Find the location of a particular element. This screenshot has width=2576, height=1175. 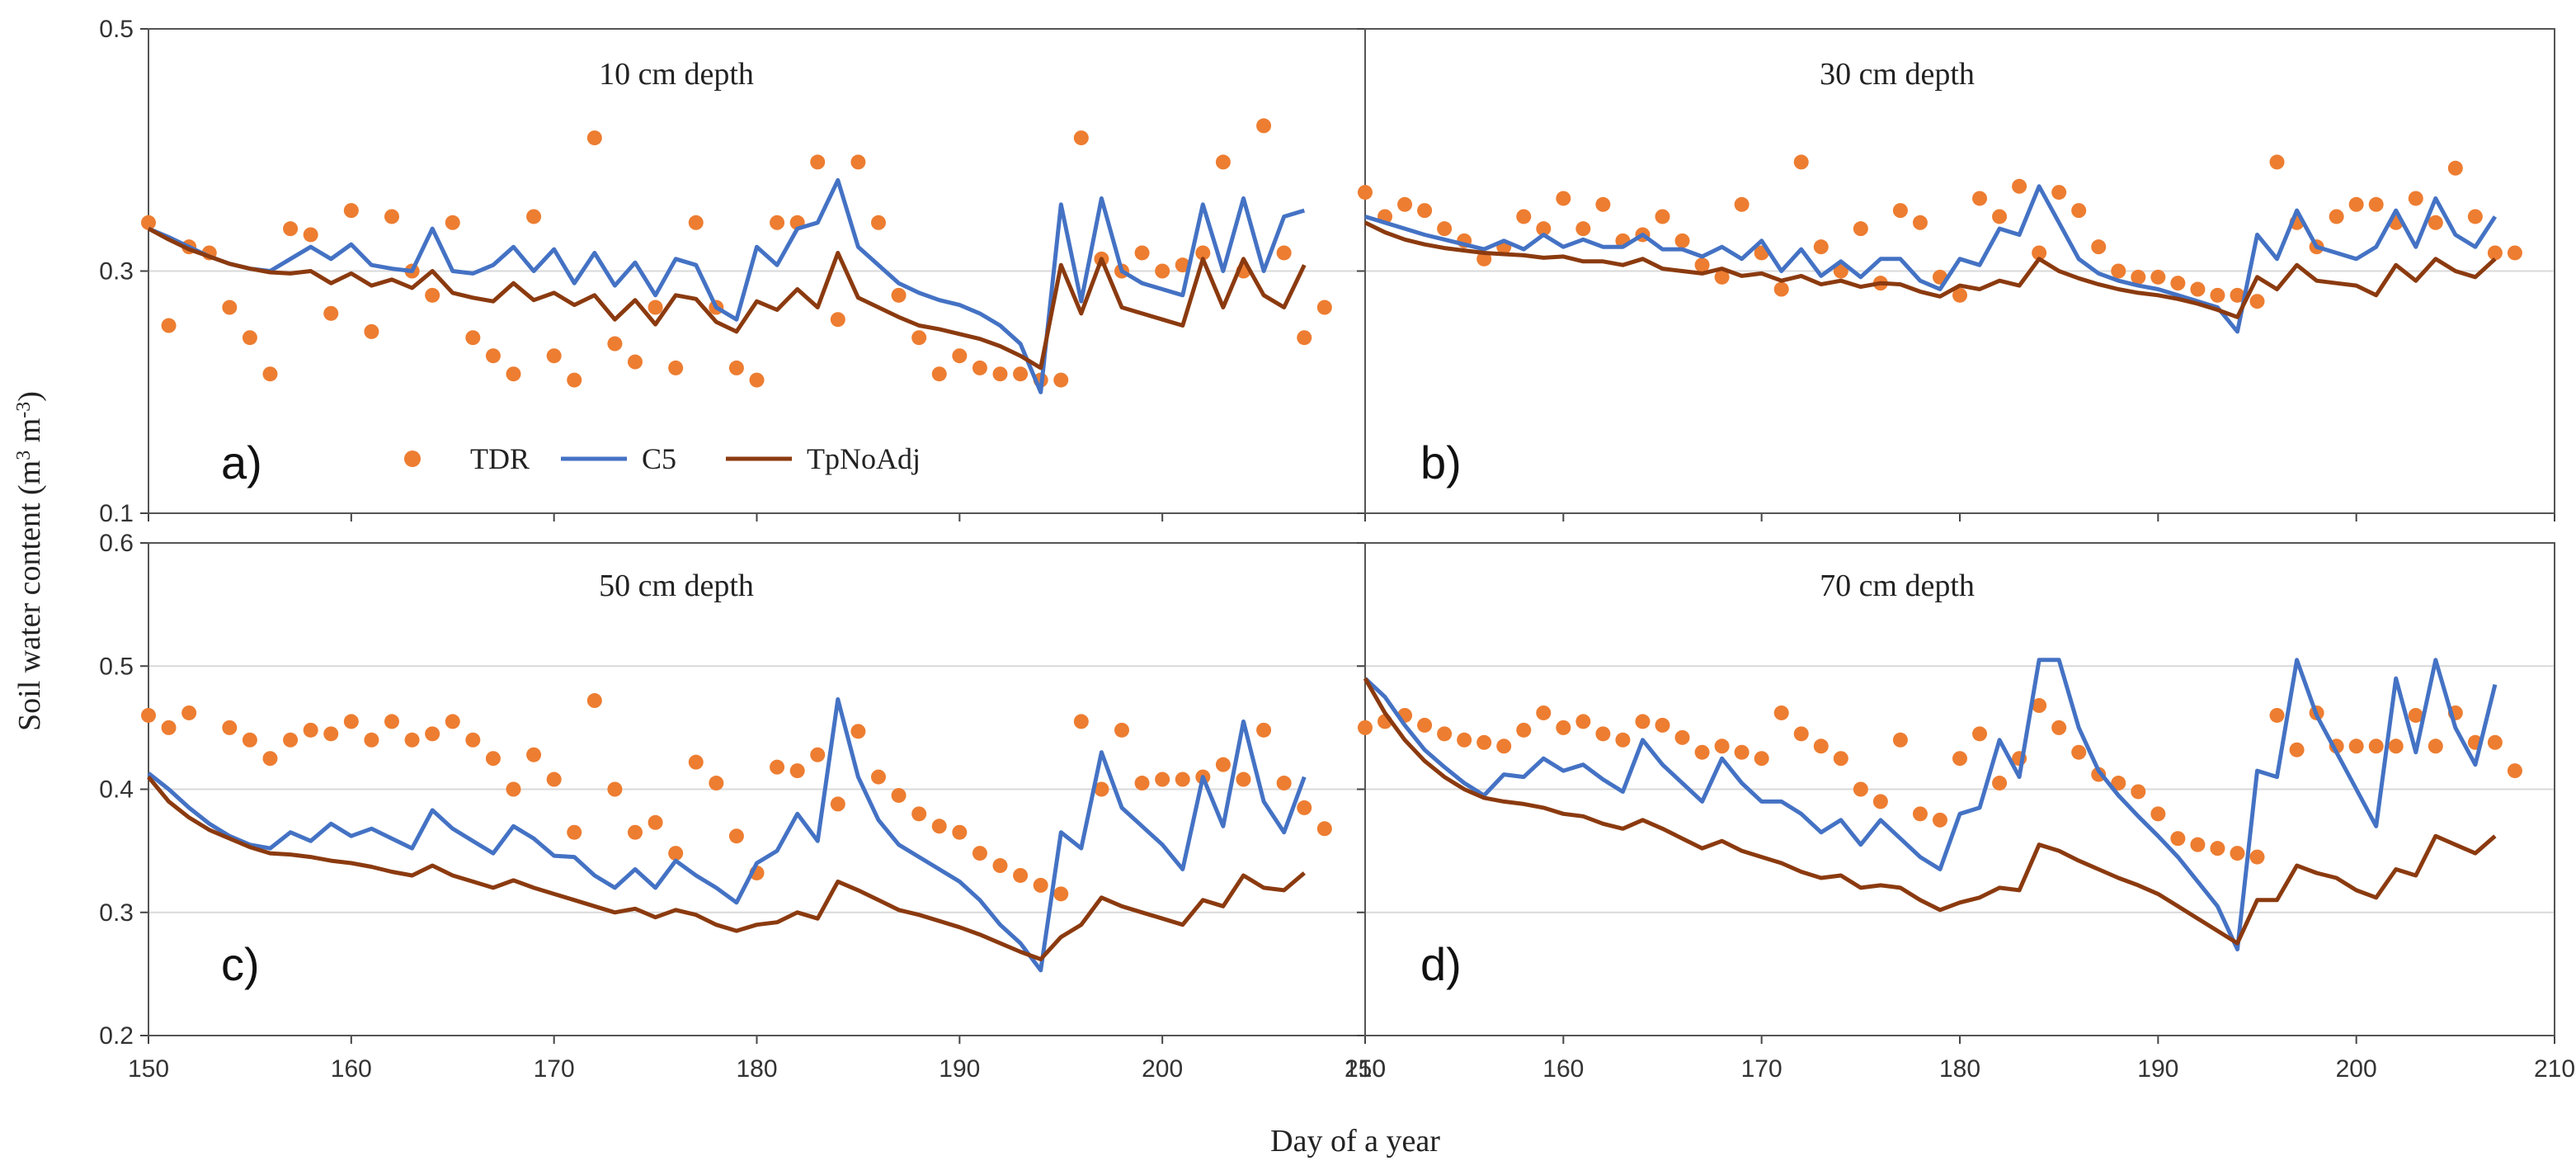

panel-title-d: 70 cm depth is located at coordinates (1898, 586).